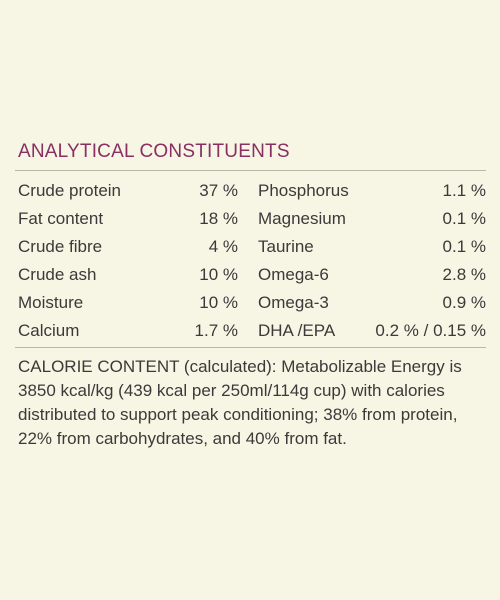 The image size is (500, 600). I want to click on table-row: Calcium 1.7 % DHA /EPA 0.2 % / 0.15 %, so click(252, 331).